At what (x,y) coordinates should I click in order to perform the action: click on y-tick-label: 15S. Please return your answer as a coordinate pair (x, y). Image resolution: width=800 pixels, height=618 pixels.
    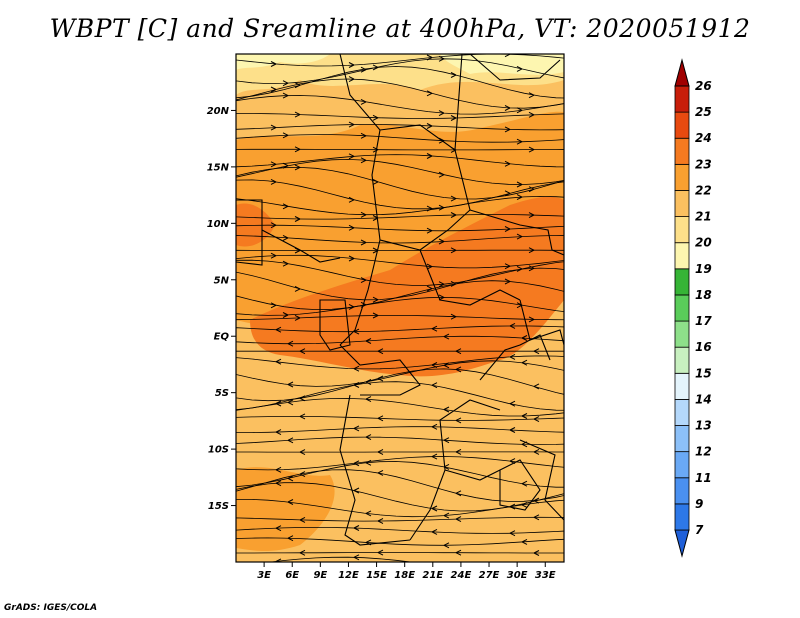
    Looking at the image, I should click on (218, 506).